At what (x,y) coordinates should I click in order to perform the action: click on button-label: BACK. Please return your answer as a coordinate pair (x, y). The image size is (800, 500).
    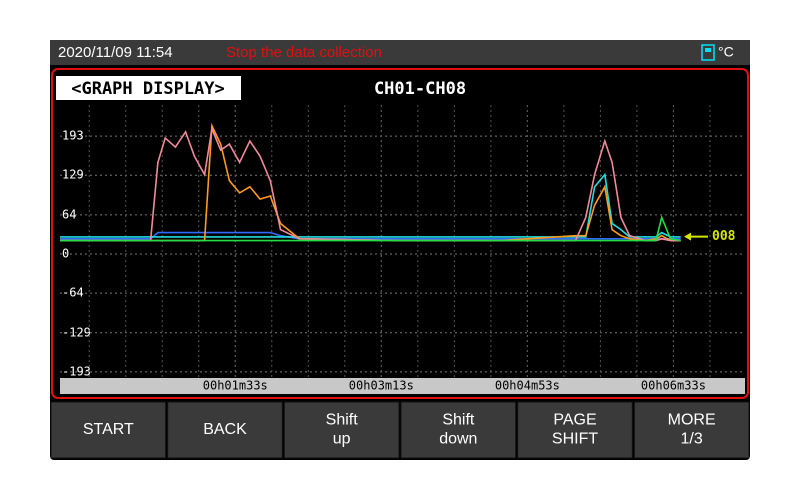
    Looking at the image, I should click on (225, 429).